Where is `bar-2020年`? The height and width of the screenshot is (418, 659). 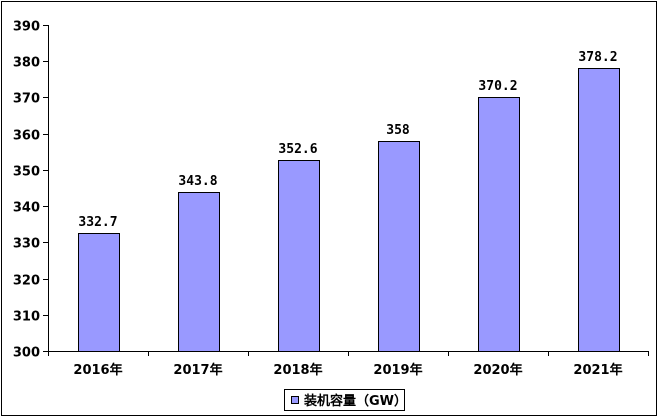 bar-2020年 is located at coordinates (499, 224).